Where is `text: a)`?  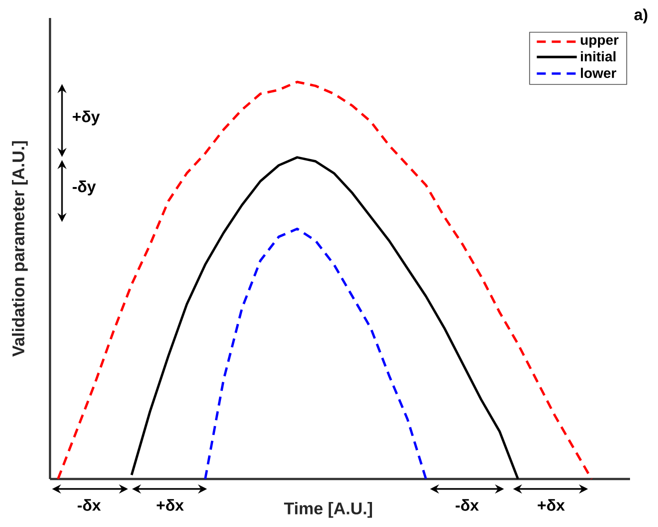 text: a) is located at coordinates (641, 16).